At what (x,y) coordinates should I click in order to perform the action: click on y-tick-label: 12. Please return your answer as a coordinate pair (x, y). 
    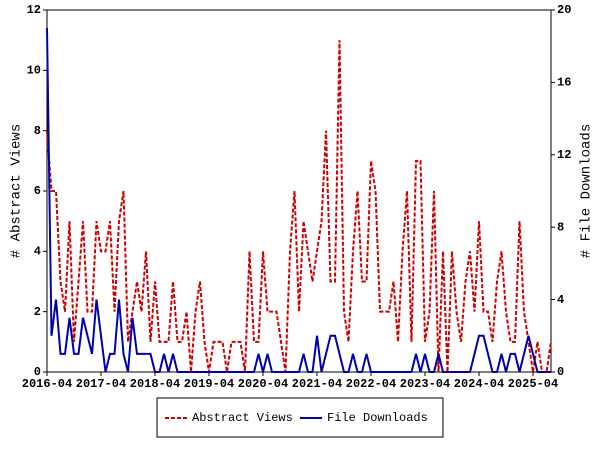
    Looking at the image, I should click on (34, 10).